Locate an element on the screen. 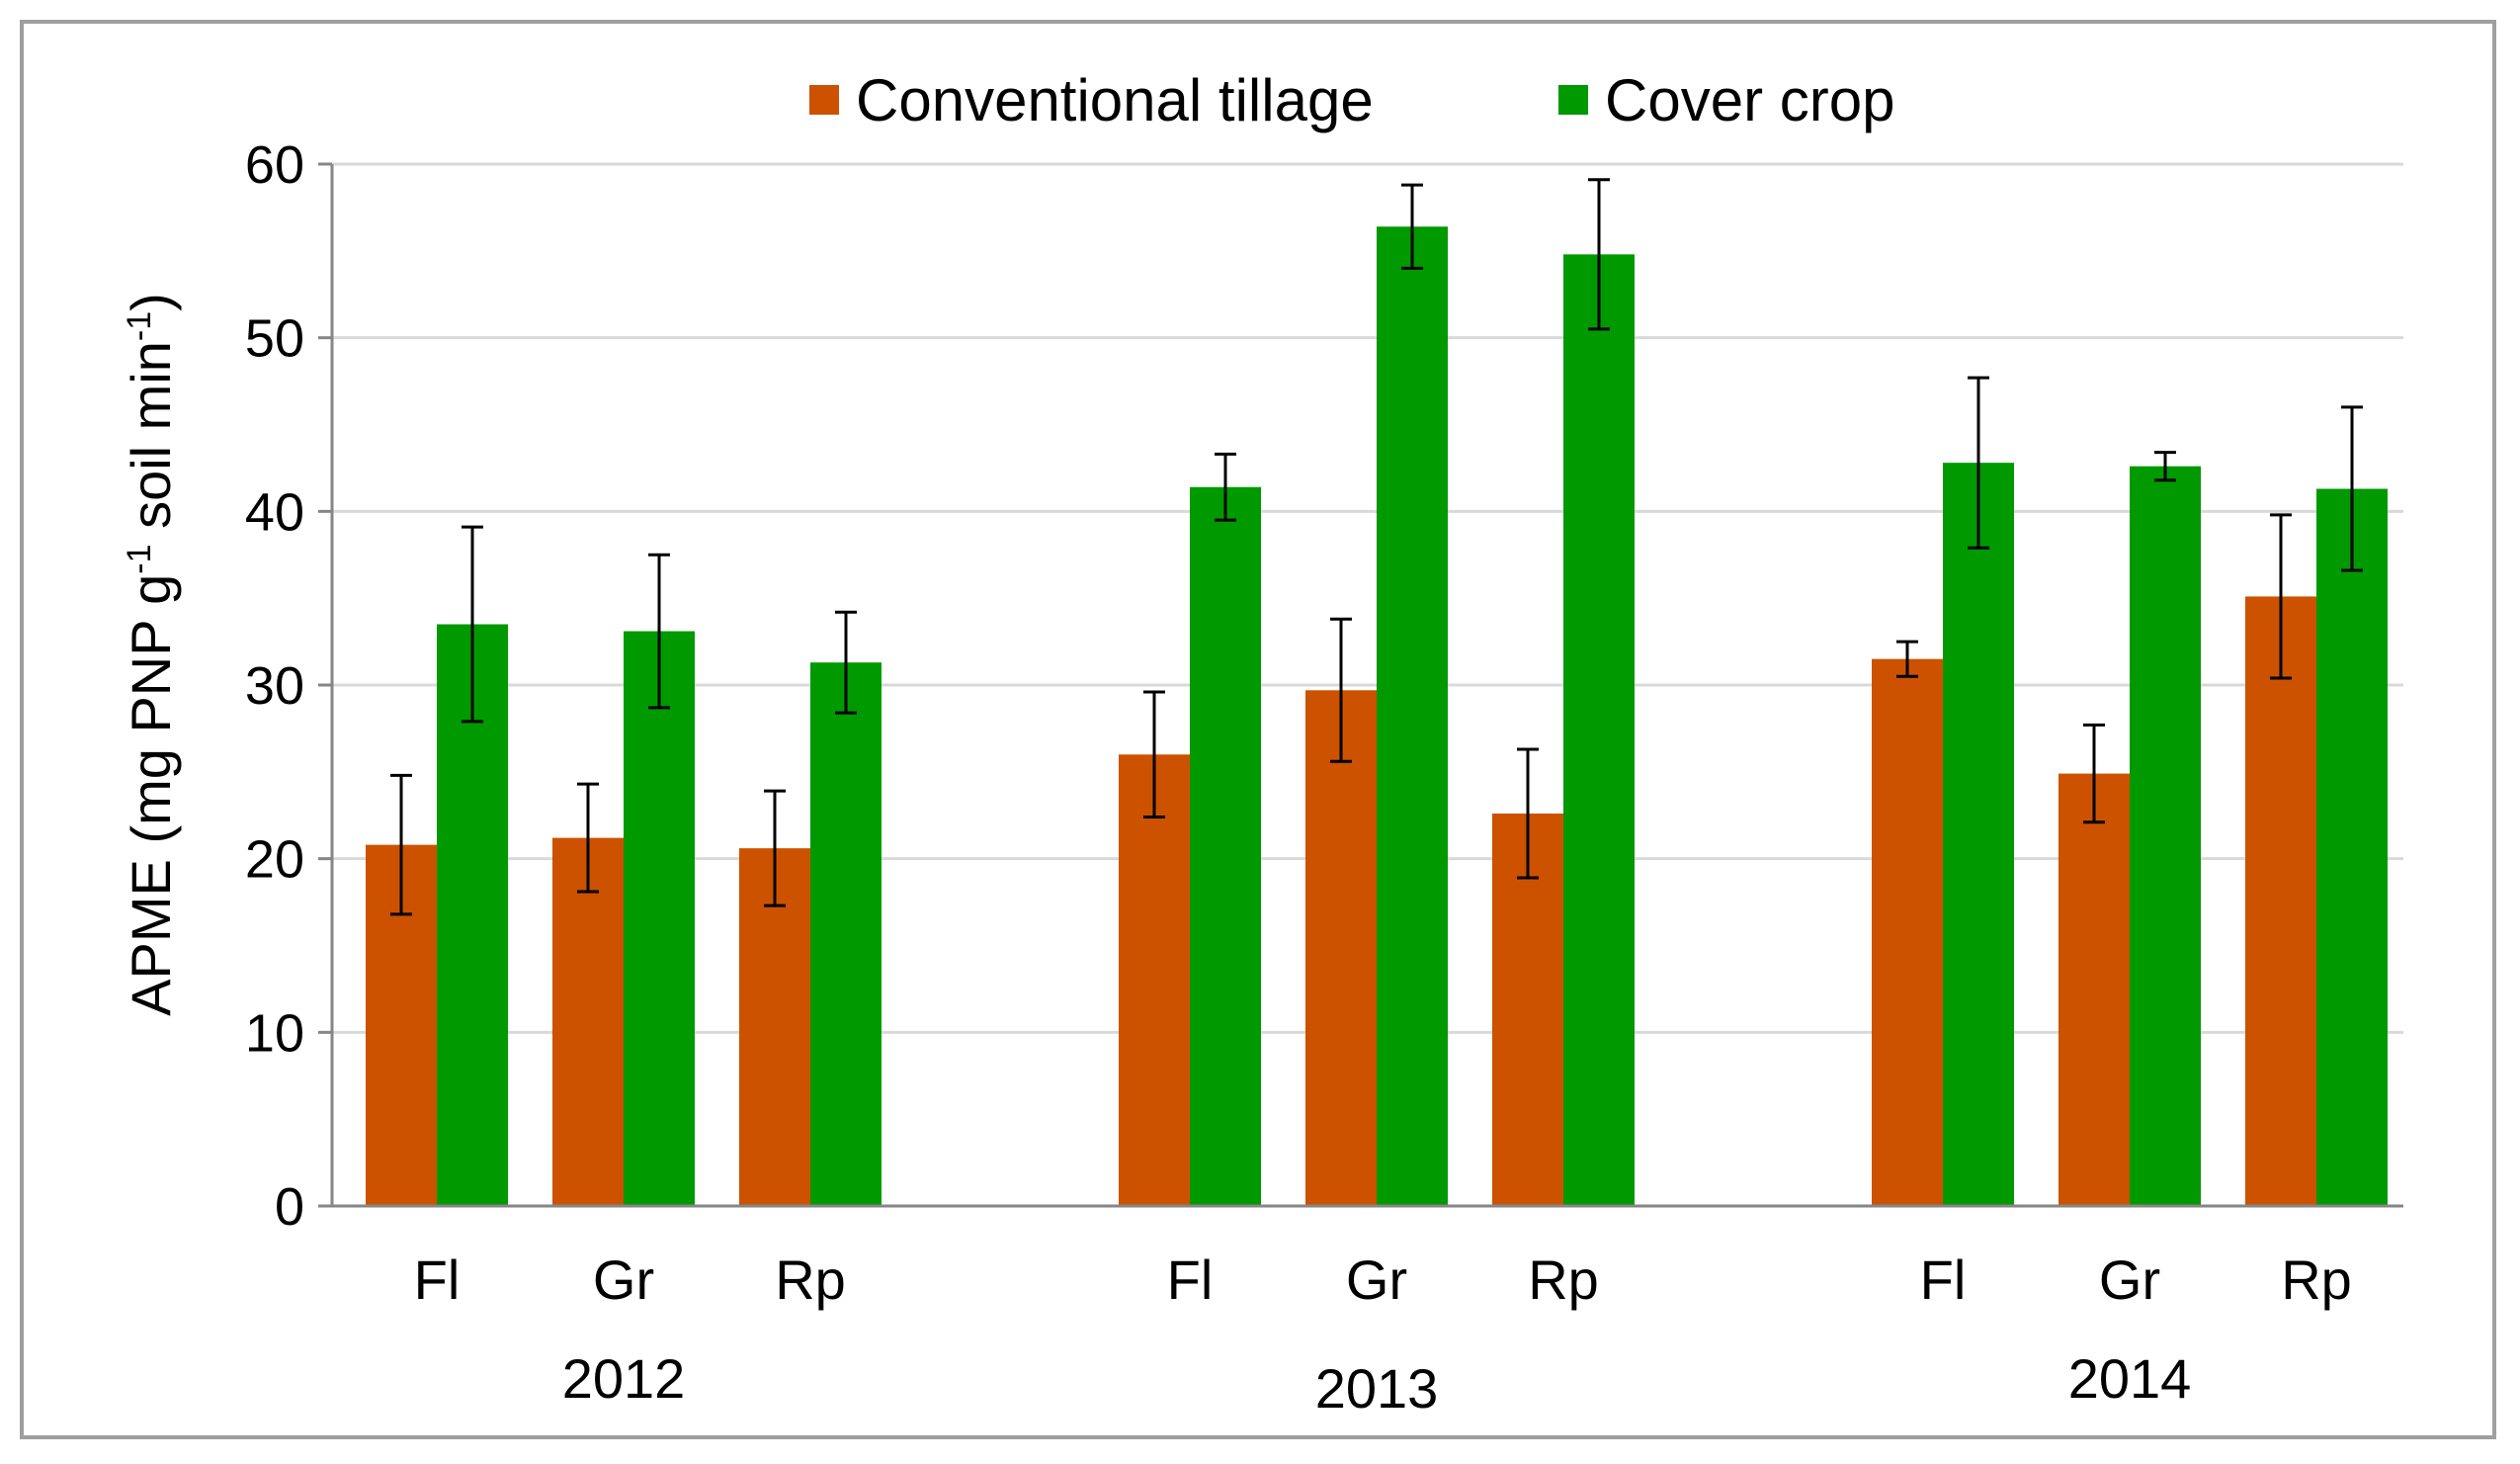 This screenshot has width=2520, height=1464. y-axis-title-superscript-2: -1 is located at coordinates (139, 326).